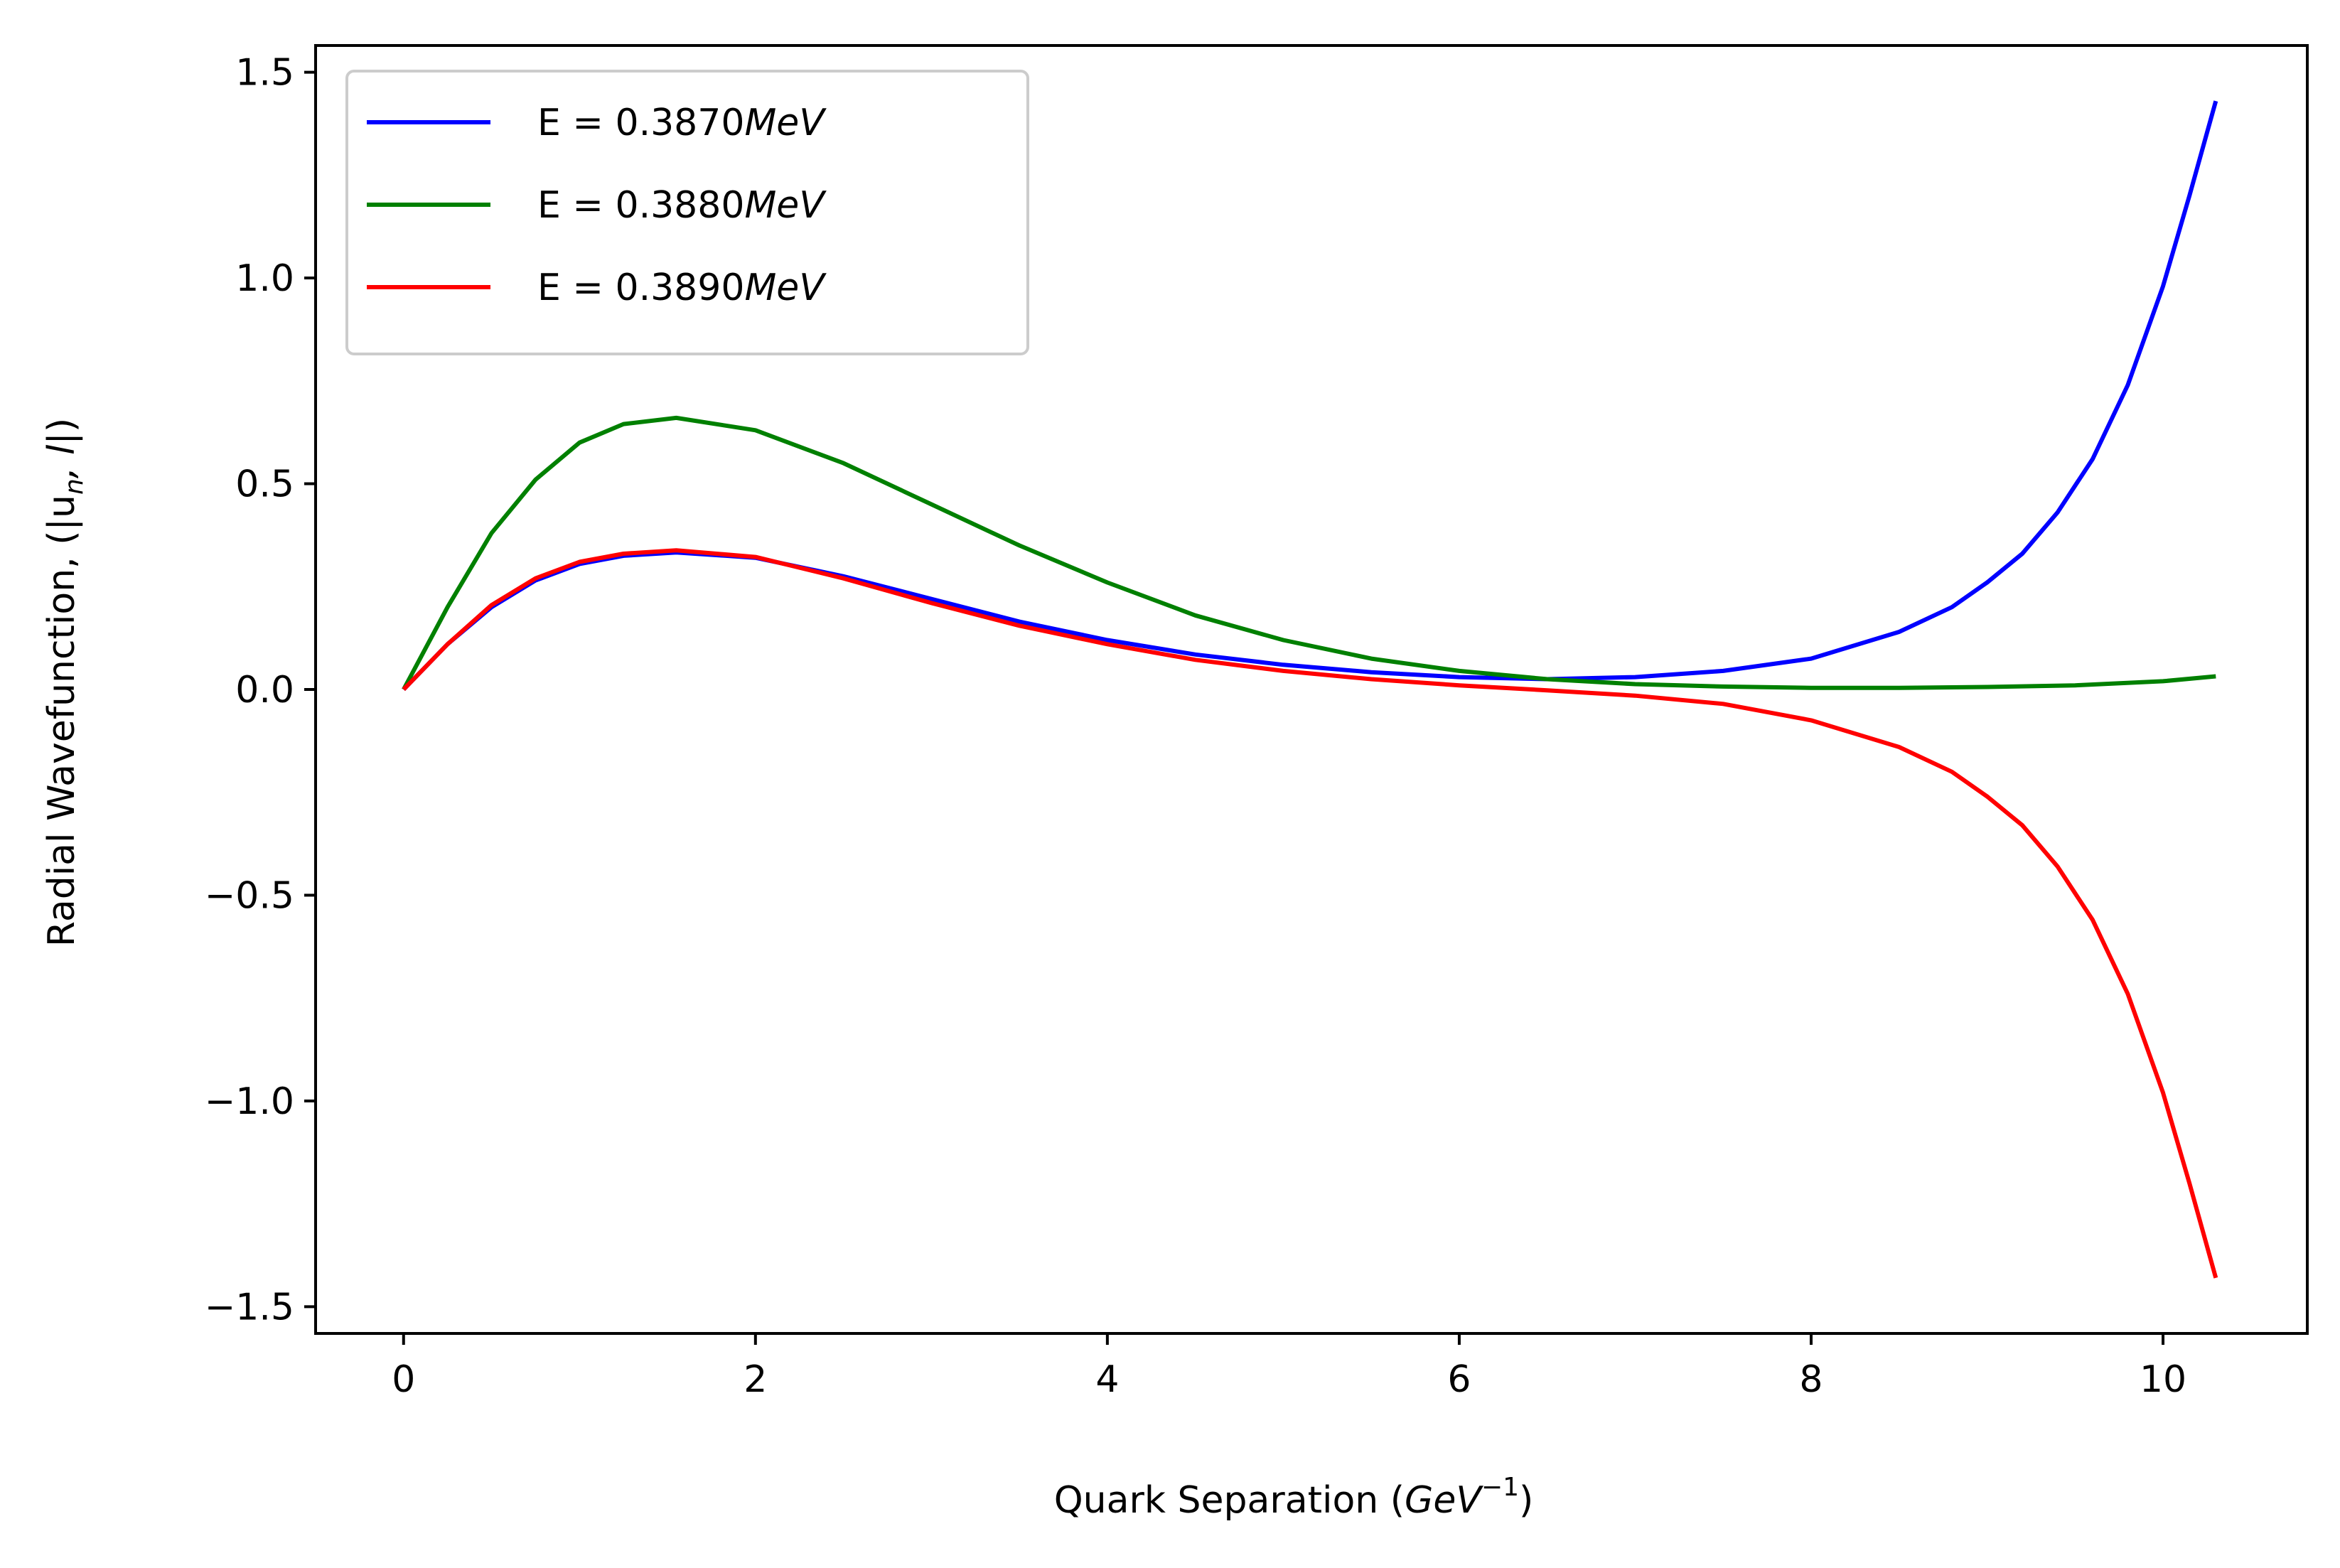  What do you see at coordinates (1459, 1379) in the screenshot?
I see `x-tick-label: 6` at bounding box center [1459, 1379].